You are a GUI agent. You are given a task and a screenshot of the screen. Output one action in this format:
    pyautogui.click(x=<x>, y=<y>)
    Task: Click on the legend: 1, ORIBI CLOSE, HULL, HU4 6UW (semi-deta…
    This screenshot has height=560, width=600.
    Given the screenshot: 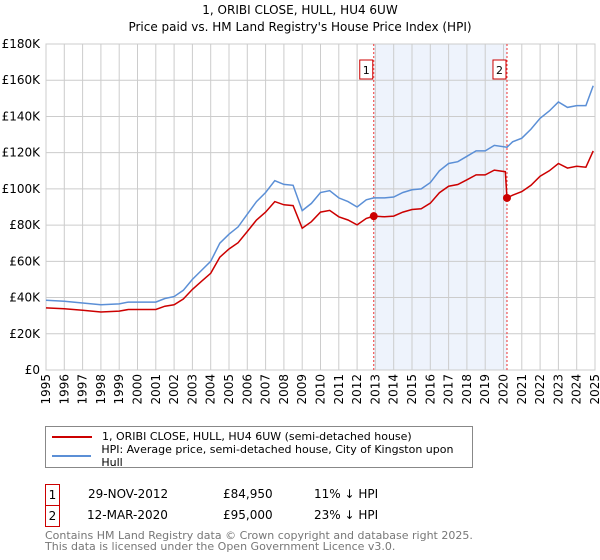 What is the action you would take?
    pyautogui.click(x=259, y=447)
    